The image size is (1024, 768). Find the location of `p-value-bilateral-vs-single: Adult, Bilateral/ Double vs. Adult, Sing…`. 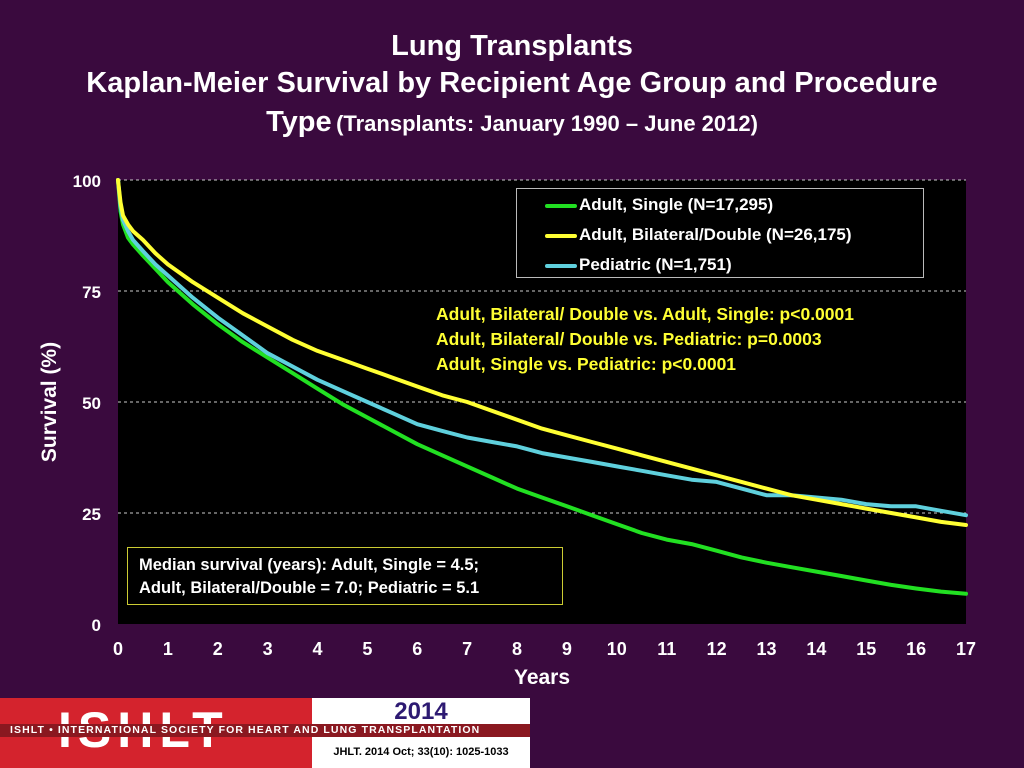

p-value-bilateral-vs-single: Adult, Bilateral/ Double vs. Adult, Sing… is located at coordinates (645, 314).